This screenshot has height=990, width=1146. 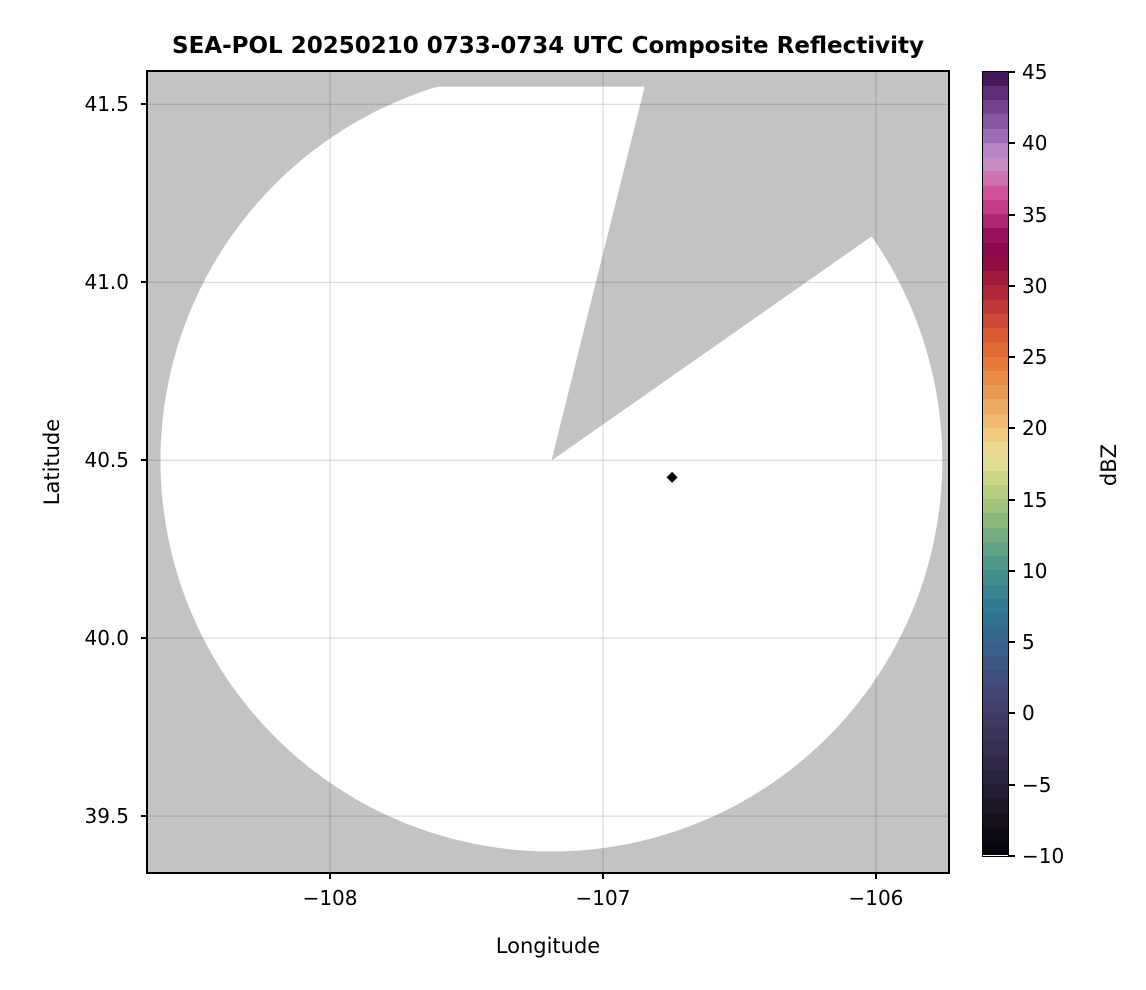 I want to click on colorbar-tick-label: 25, so click(x=1035, y=357).